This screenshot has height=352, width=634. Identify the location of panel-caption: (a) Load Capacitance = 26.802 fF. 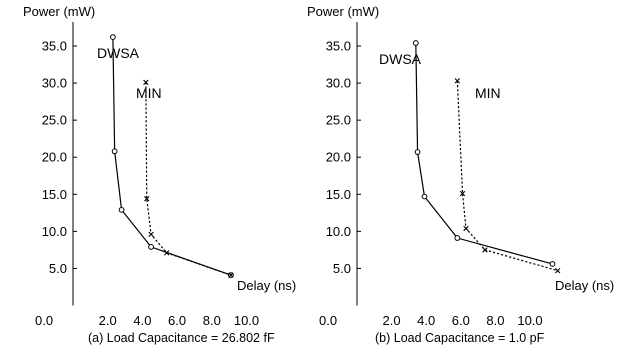
(181, 338).